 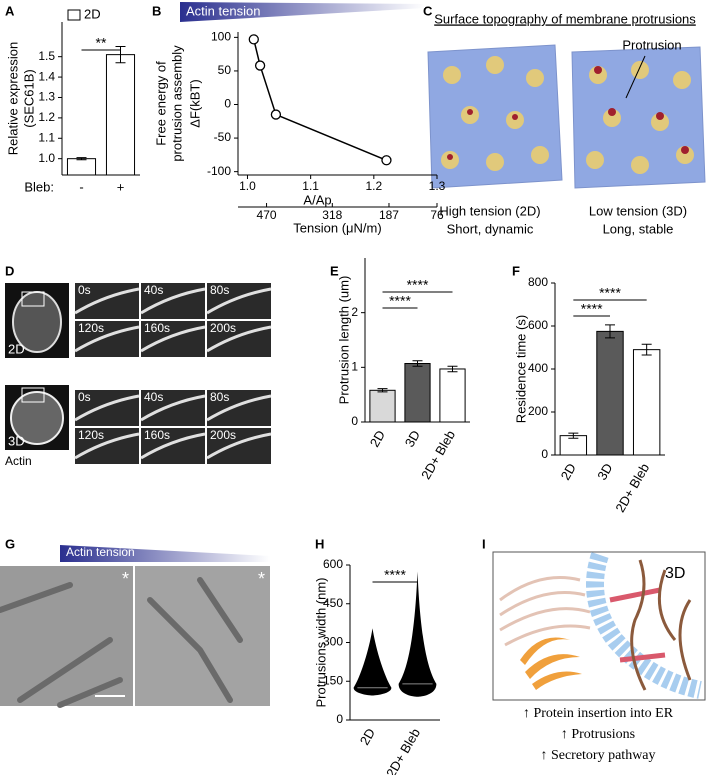 What do you see at coordinates (101, 43) in the screenshot?
I see `significance-label: **` at bounding box center [101, 43].